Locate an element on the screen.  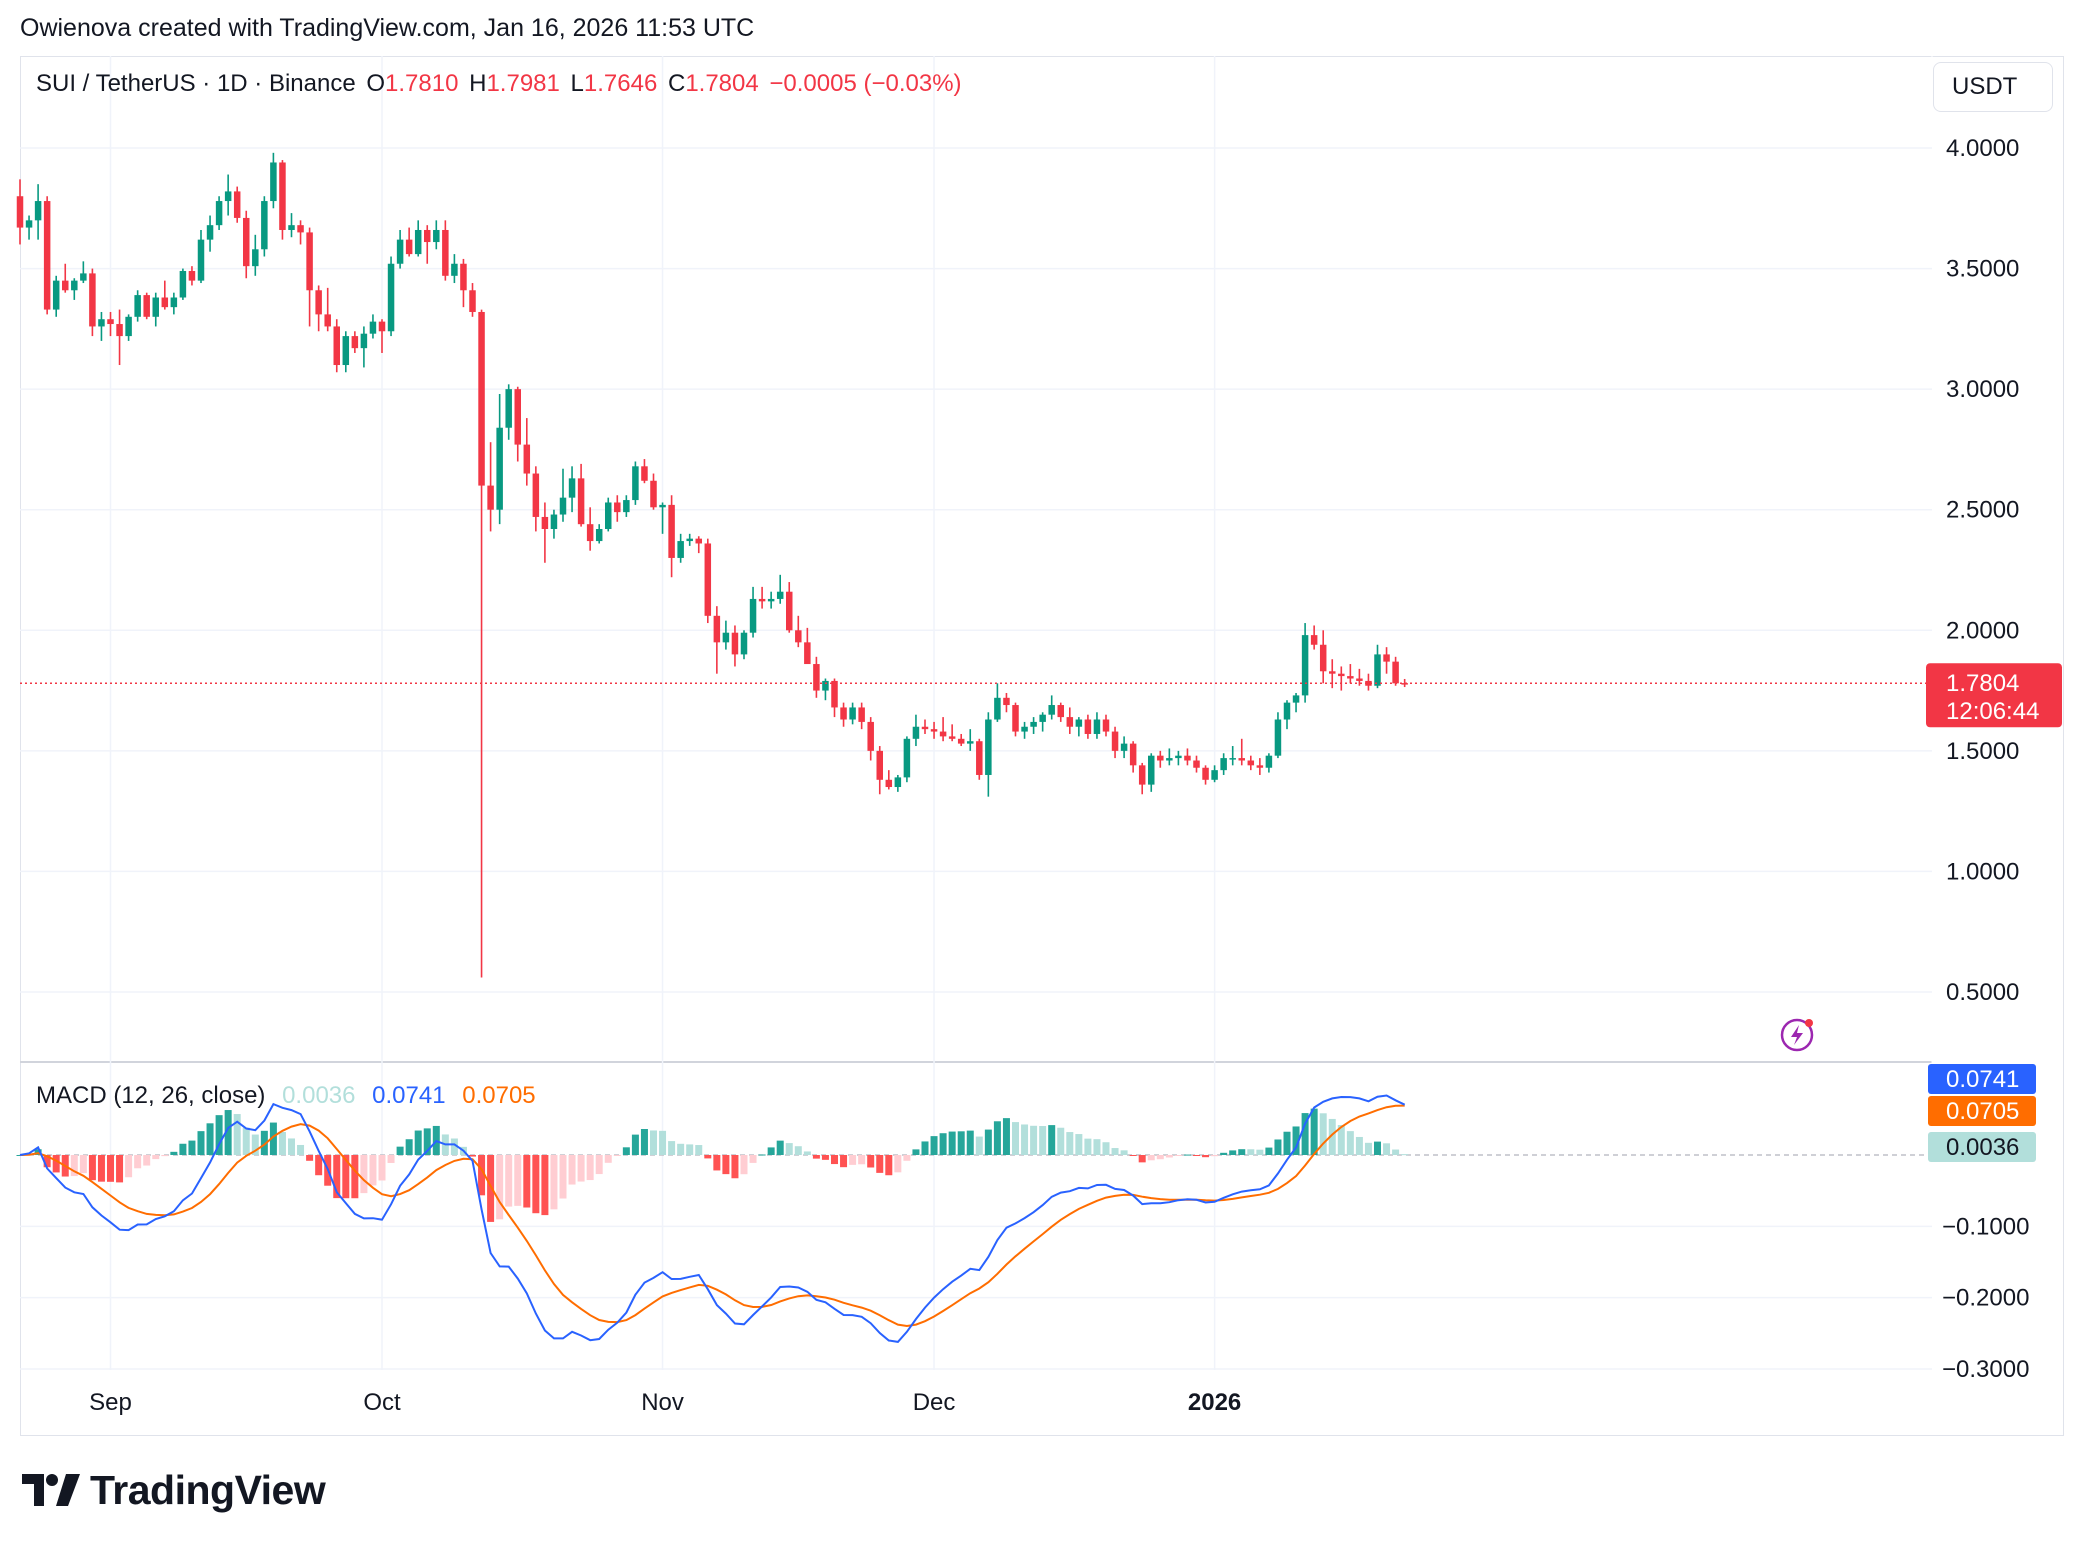
histogram-value-badge is located at coordinates (1982, 1147).